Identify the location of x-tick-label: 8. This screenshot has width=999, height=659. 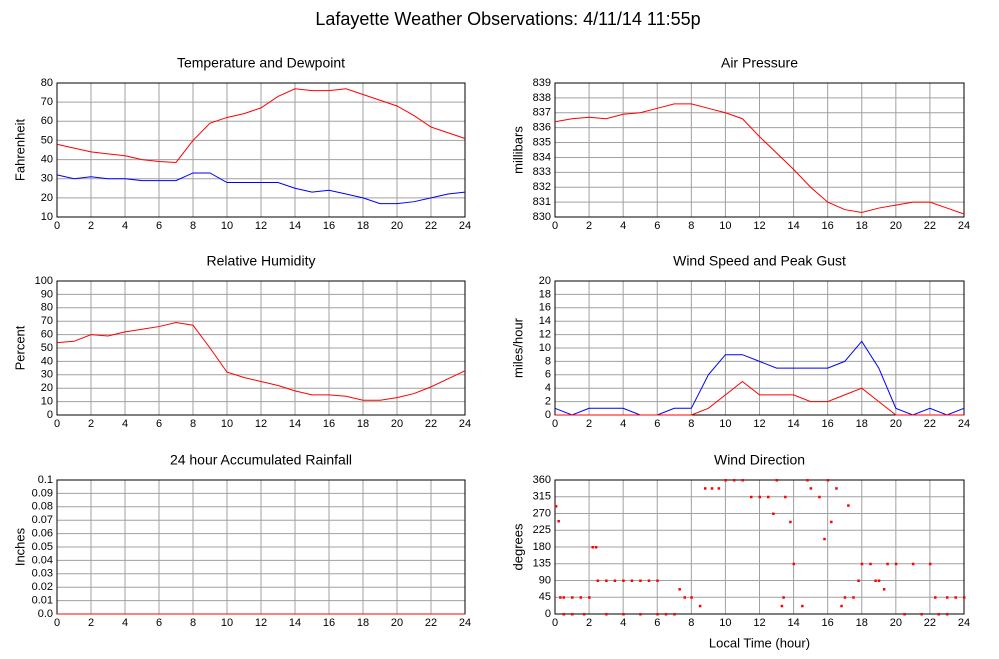
(193, 424).